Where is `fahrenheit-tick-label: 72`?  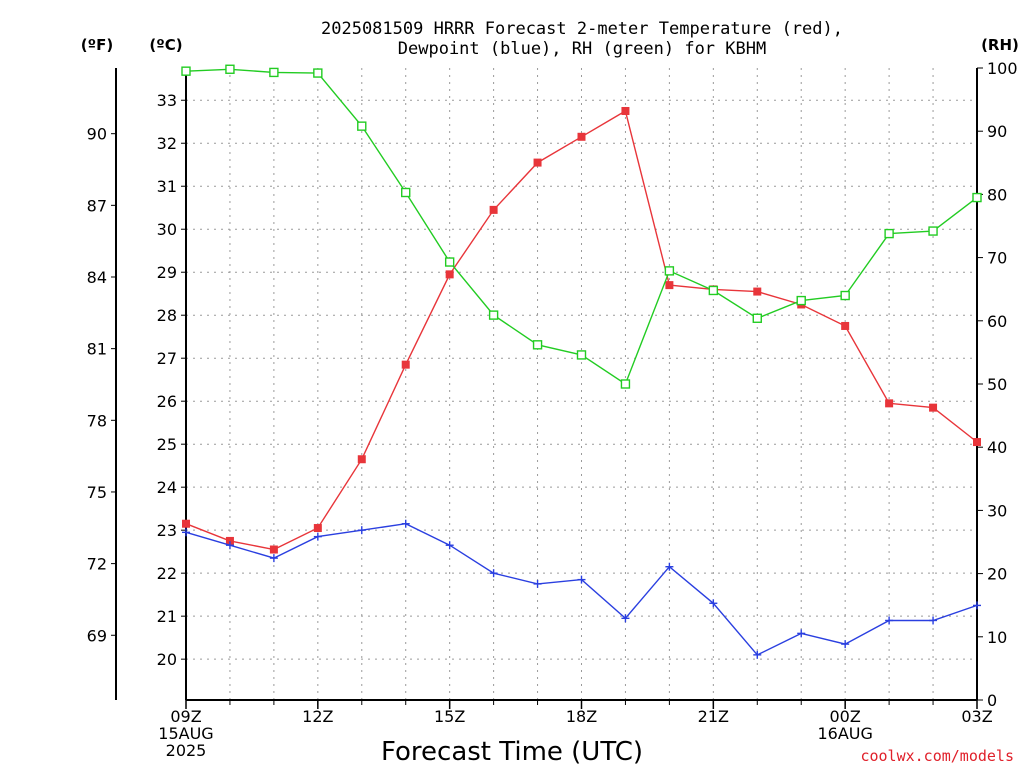
fahrenheit-tick-label: 72 is located at coordinates (97, 564).